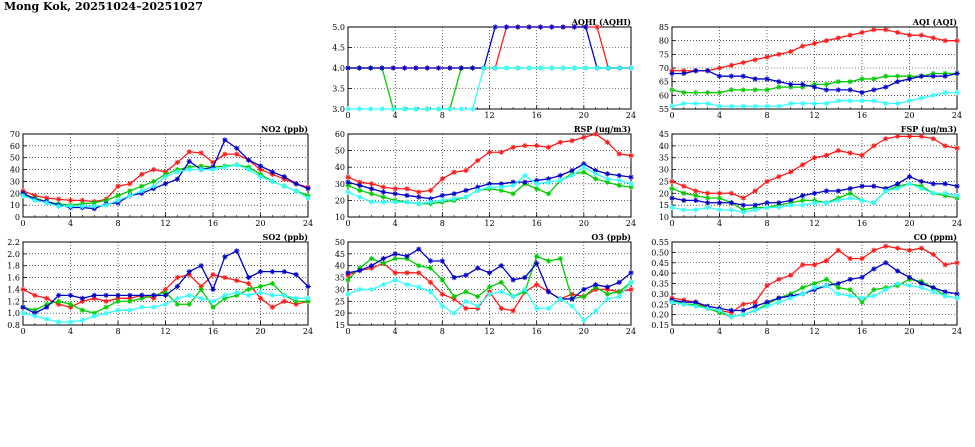  What do you see at coordinates (611, 237) in the screenshot?
I see `chart-title: O3 (ppb)` at bounding box center [611, 237].